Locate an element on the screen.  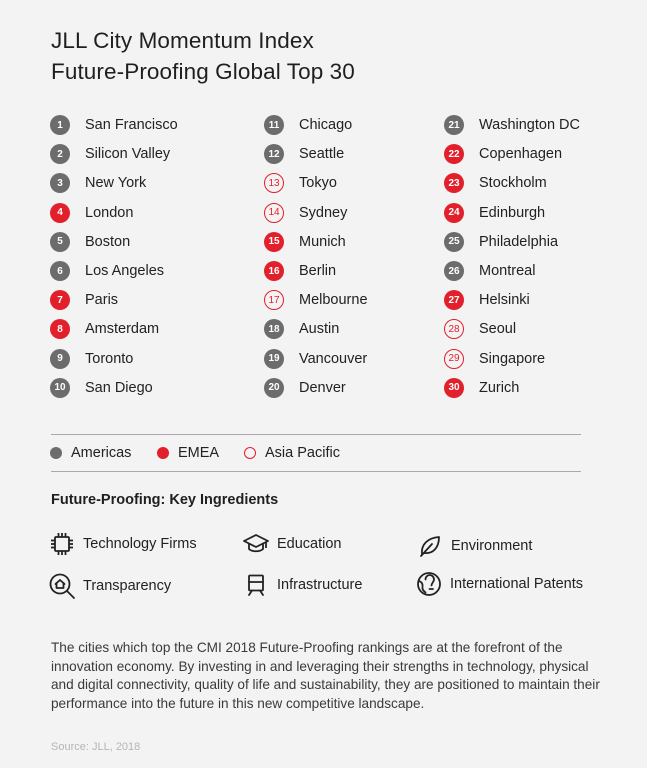
city-name: Sydney is located at coordinates (323, 212).